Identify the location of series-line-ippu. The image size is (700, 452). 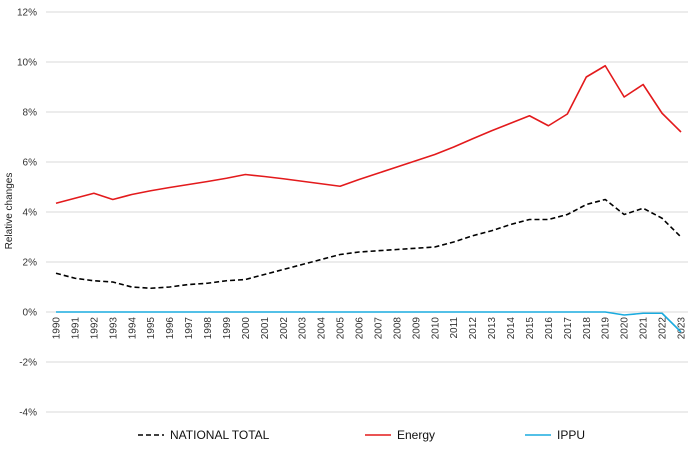
(369, 322).